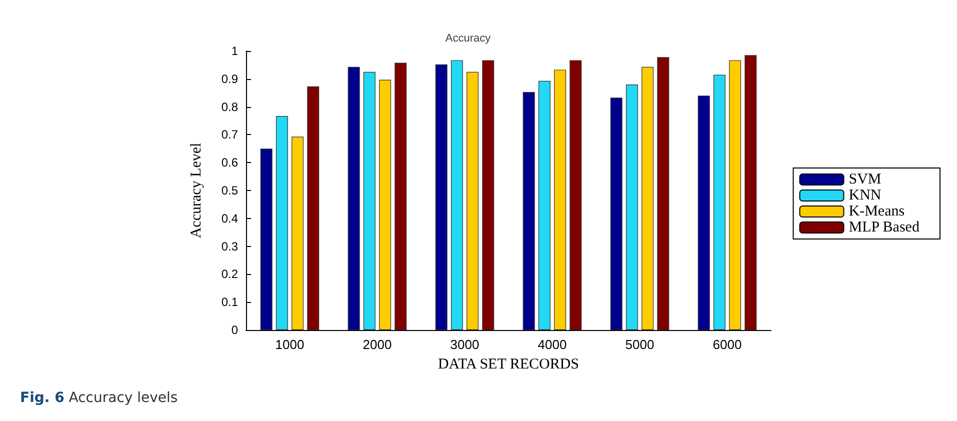 The width and height of the screenshot is (957, 421). What do you see at coordinates (377, 344) in the screenshot?
I see `x-tick-label: 2000` at bounding box center [377, 344].